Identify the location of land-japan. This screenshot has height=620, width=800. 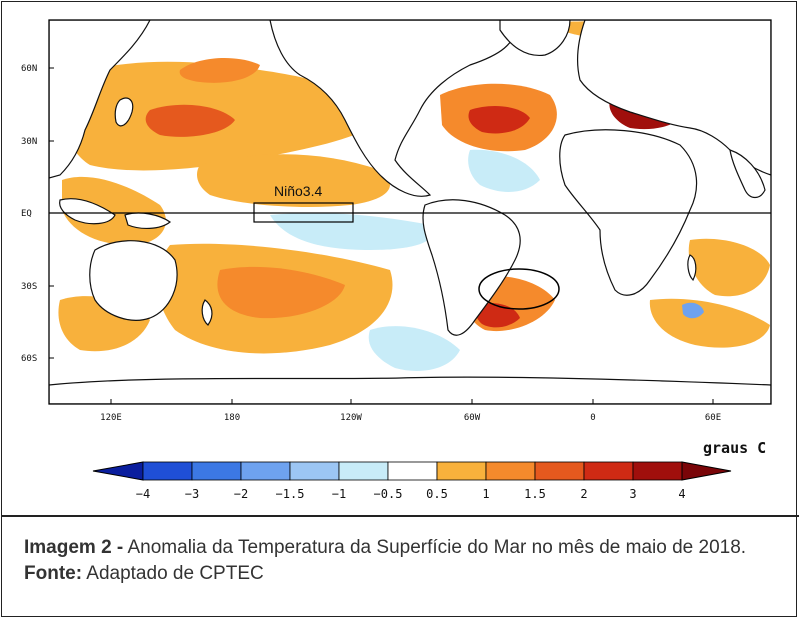
(124, 112).